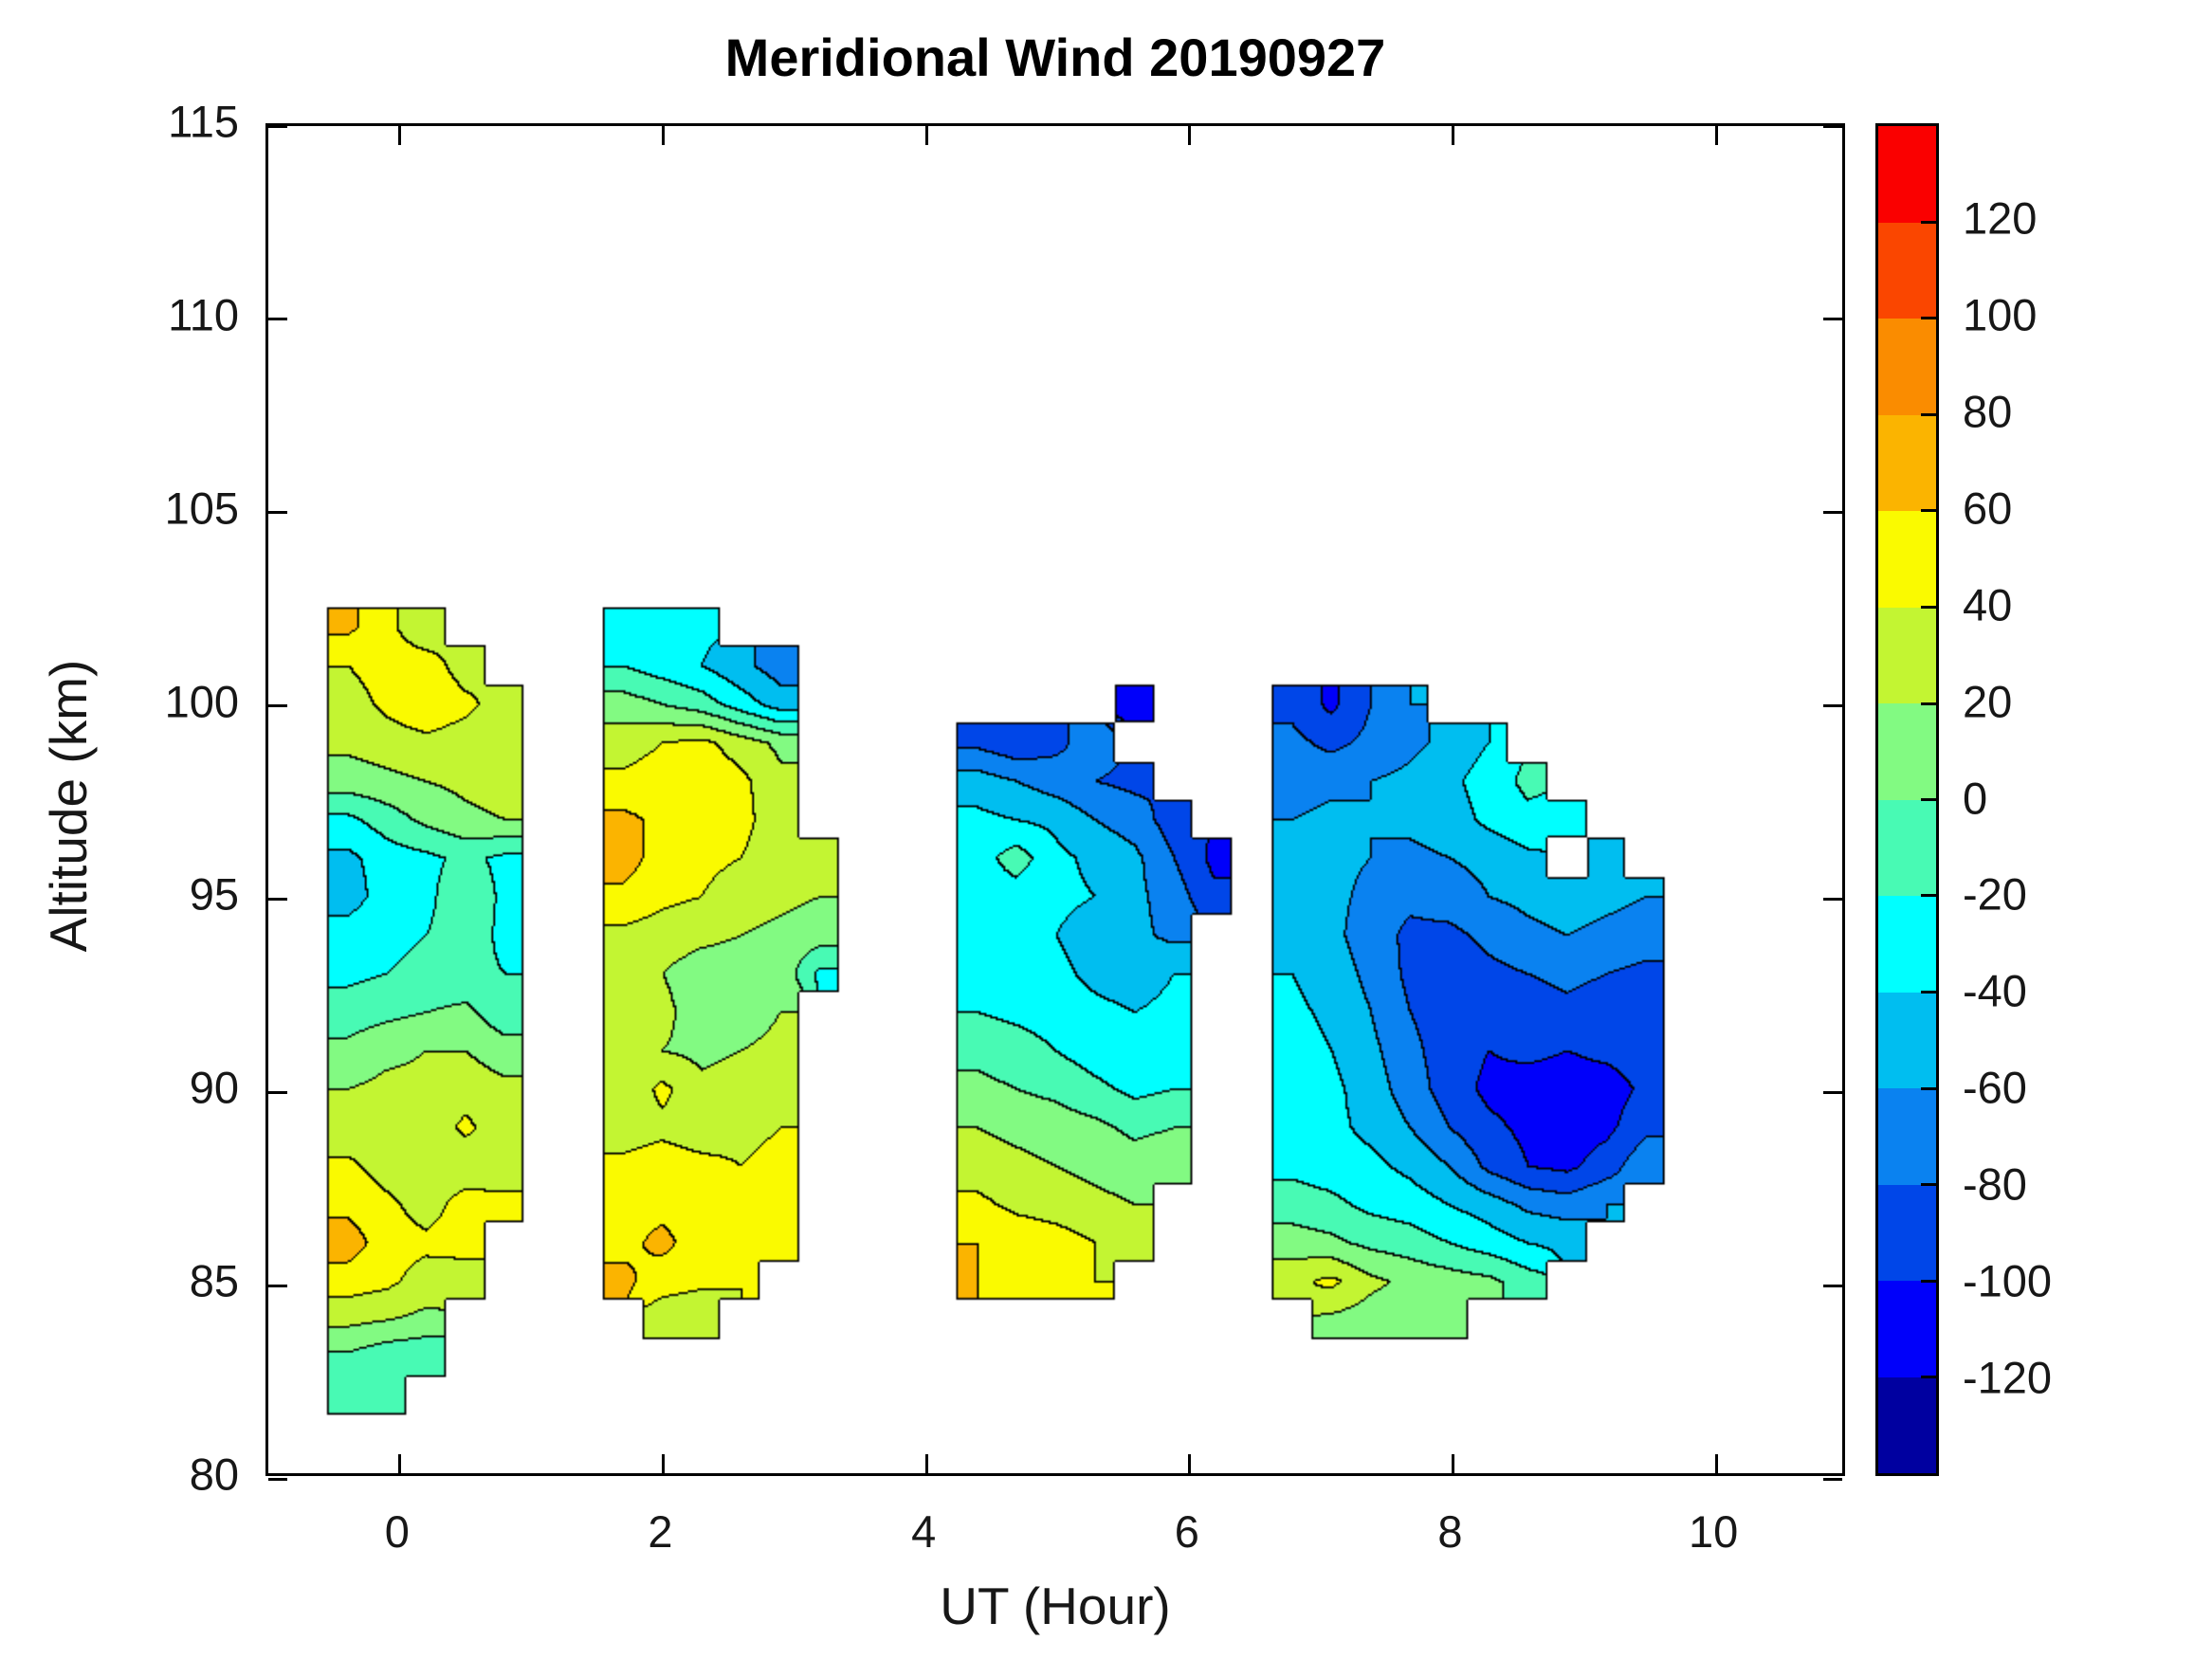 This screenshot has width=2212, height=1659. Describe the element at coordinates (1995, 1087) in the screenshot. I see `colorbar-tick-label: -60` at that location.